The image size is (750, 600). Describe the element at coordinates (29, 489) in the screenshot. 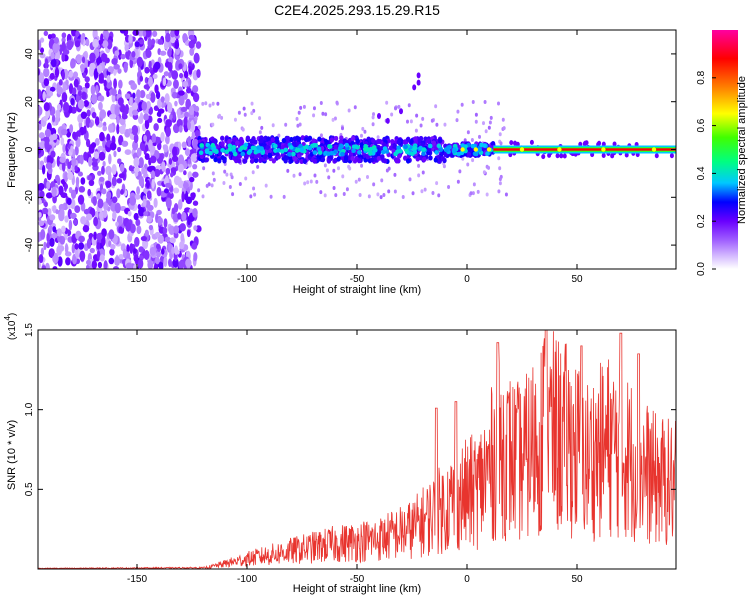

I see `y-tick-label: 0.5` at that location.